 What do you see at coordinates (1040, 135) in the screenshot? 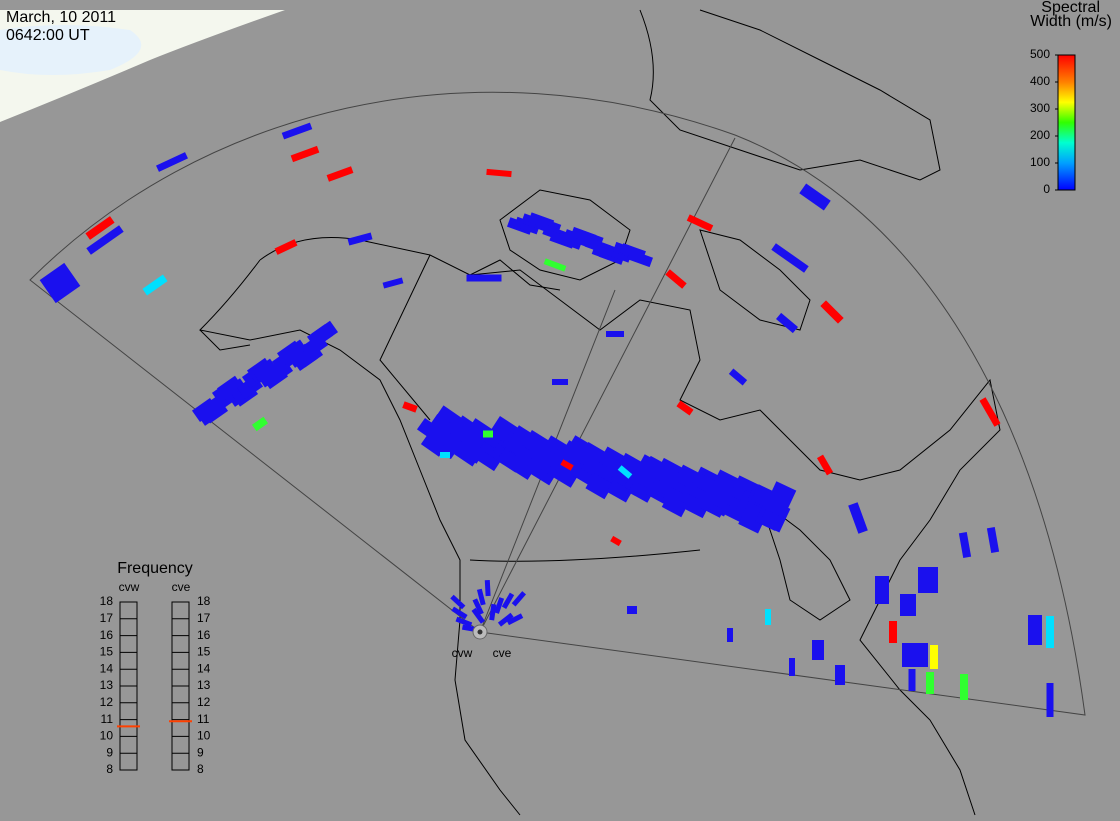
I see `colorbar-tick-label: 200` at bounding box center [1040, 135].